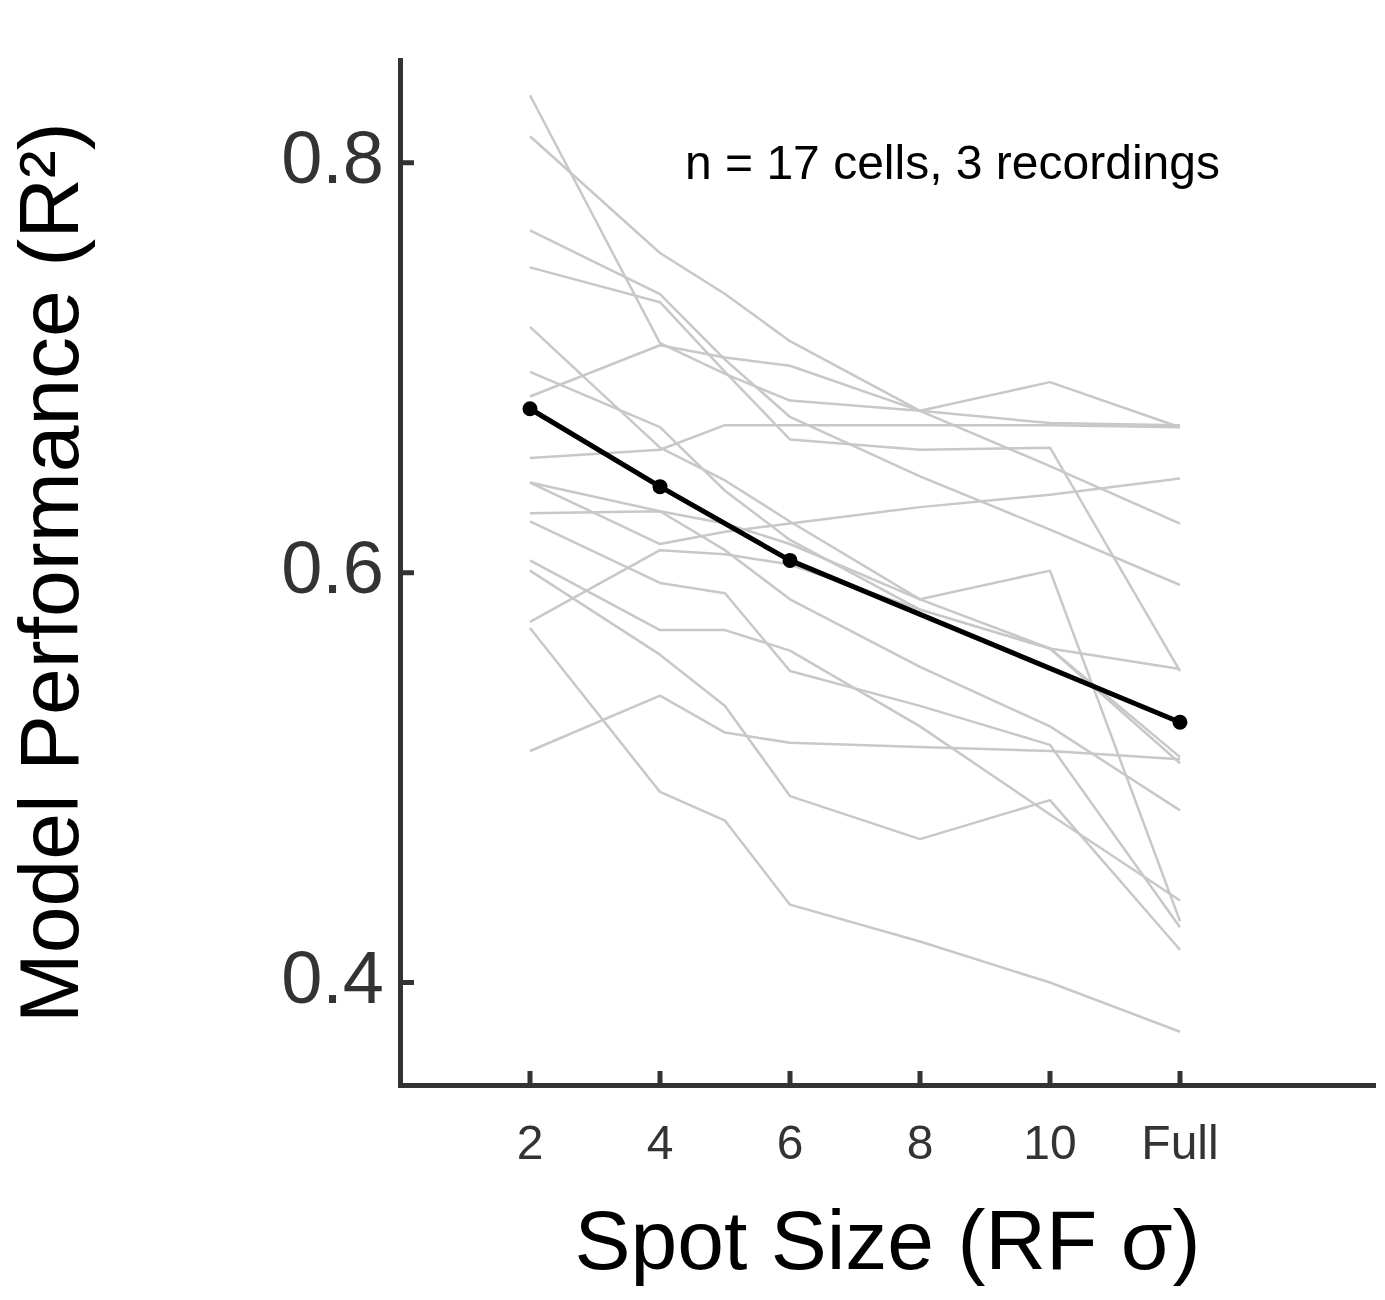  I want to click on y-tick-label: 0.8, so click(332, 158).